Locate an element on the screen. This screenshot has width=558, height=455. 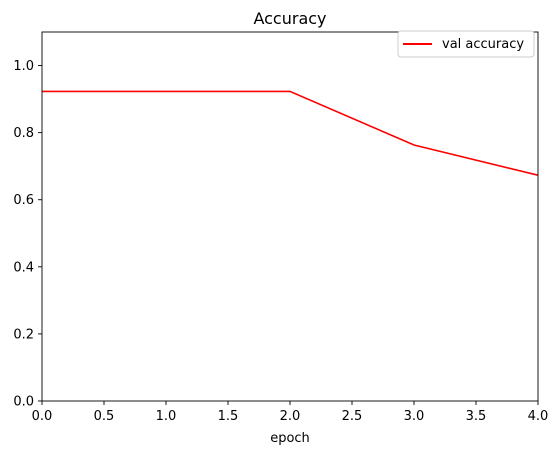
legend: val accuracy is located at coordinates (466, 44).